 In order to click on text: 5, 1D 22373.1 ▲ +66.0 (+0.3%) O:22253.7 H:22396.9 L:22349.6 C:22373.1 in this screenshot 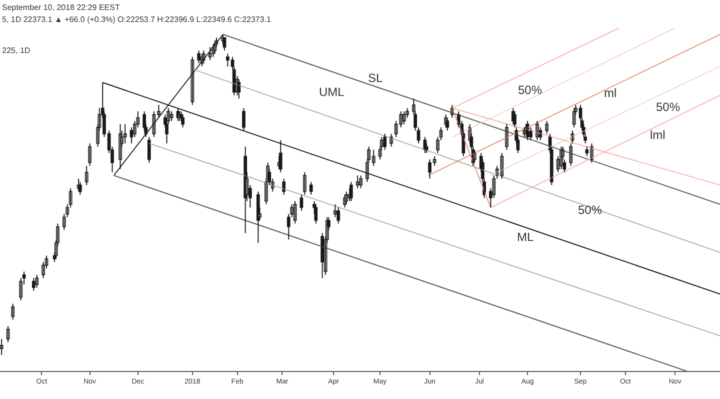, I will do `click(137, 19)`.